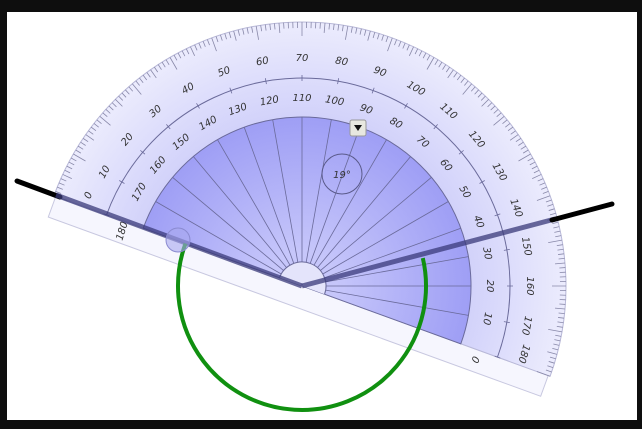  Describe the element at coordinates (178, 240) in the screenshot. I see `arm-drag-handle` at that location.